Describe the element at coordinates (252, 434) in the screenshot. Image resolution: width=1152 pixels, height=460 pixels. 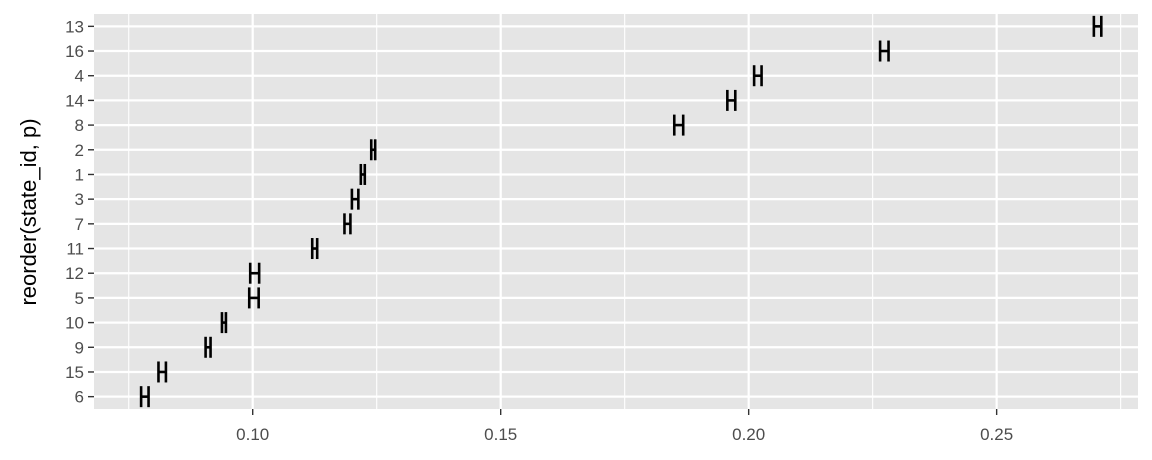
I see `x-tick-label: 0.10` at that location.